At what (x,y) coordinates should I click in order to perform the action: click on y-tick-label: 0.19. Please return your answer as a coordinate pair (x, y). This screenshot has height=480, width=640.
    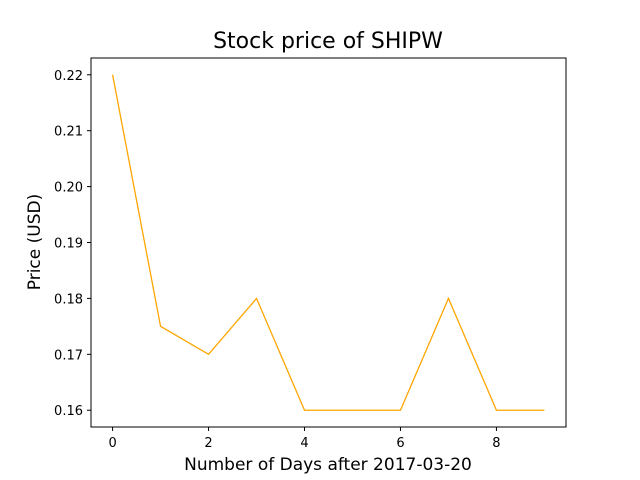
    Looking at the image, I should click on (68, 244).